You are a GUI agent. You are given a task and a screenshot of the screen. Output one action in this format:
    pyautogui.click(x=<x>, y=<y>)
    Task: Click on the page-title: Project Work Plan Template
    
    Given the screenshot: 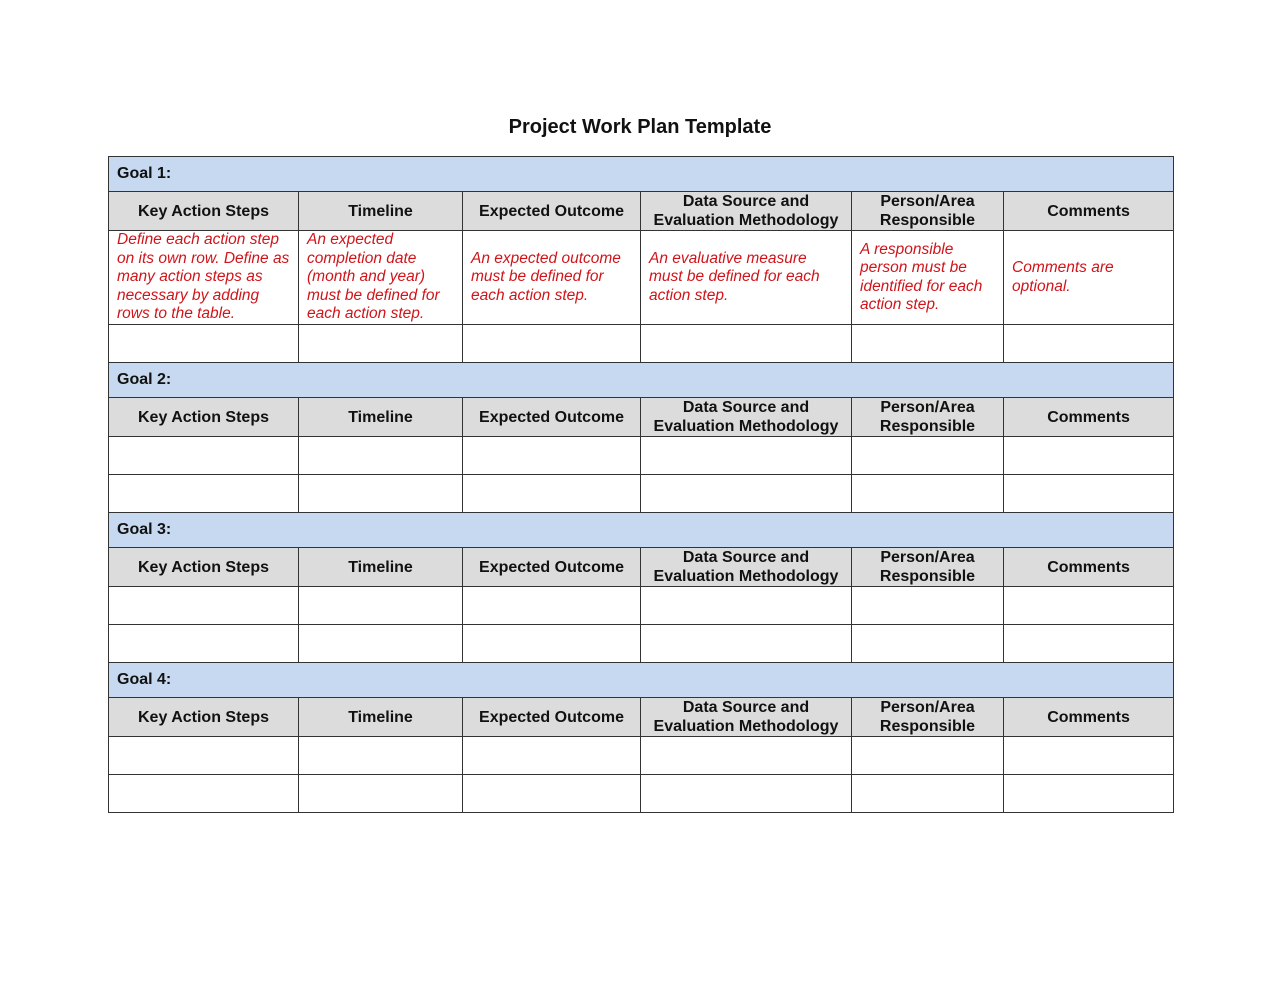 What is the action you would take?
    pyautogui.click(x=640, y=127)
    